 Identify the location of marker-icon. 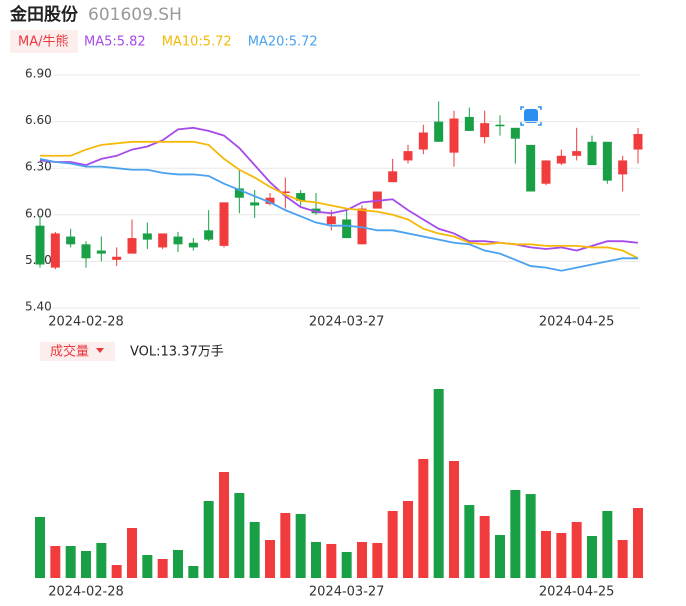
(531, 116).